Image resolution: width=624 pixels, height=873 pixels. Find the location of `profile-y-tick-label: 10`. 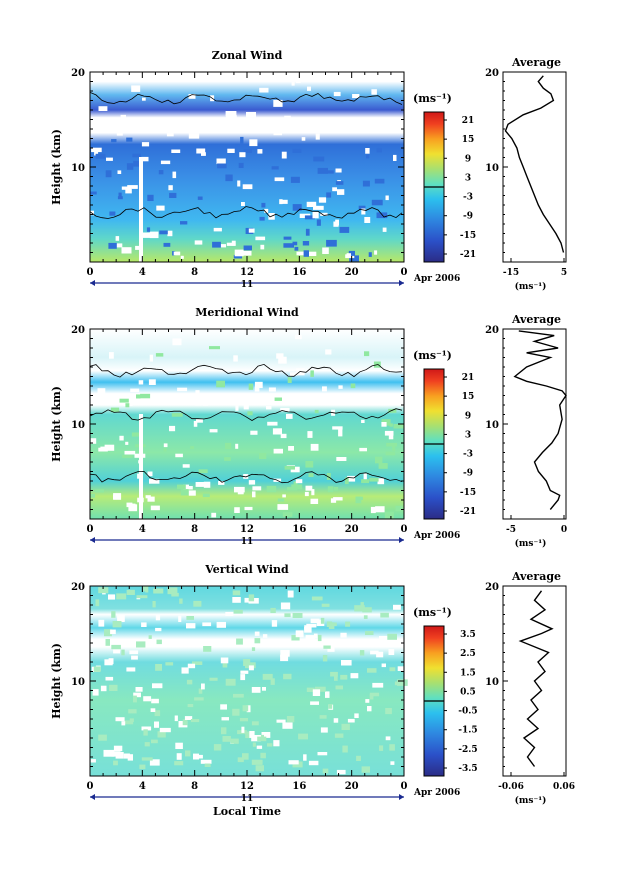

profile-y-tick-label: 10 is located at coordinates (492, 168).